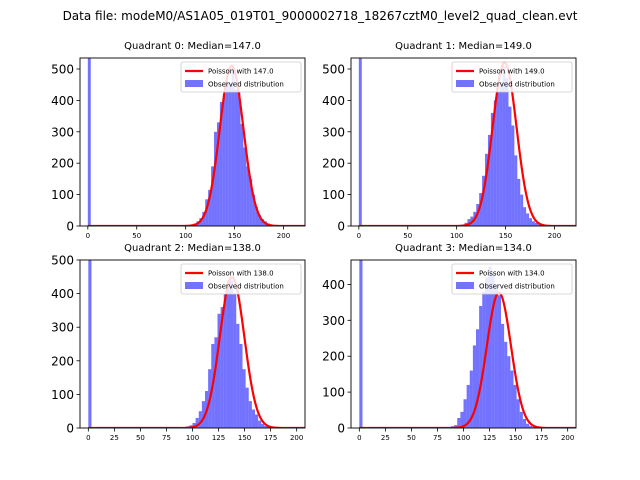 The width and height of the screenshot is (640, 480). What do you see at coordinates (554, 236) in the screenshot?
I see `x-tick-label: 200` at bounding box center [554, 236].